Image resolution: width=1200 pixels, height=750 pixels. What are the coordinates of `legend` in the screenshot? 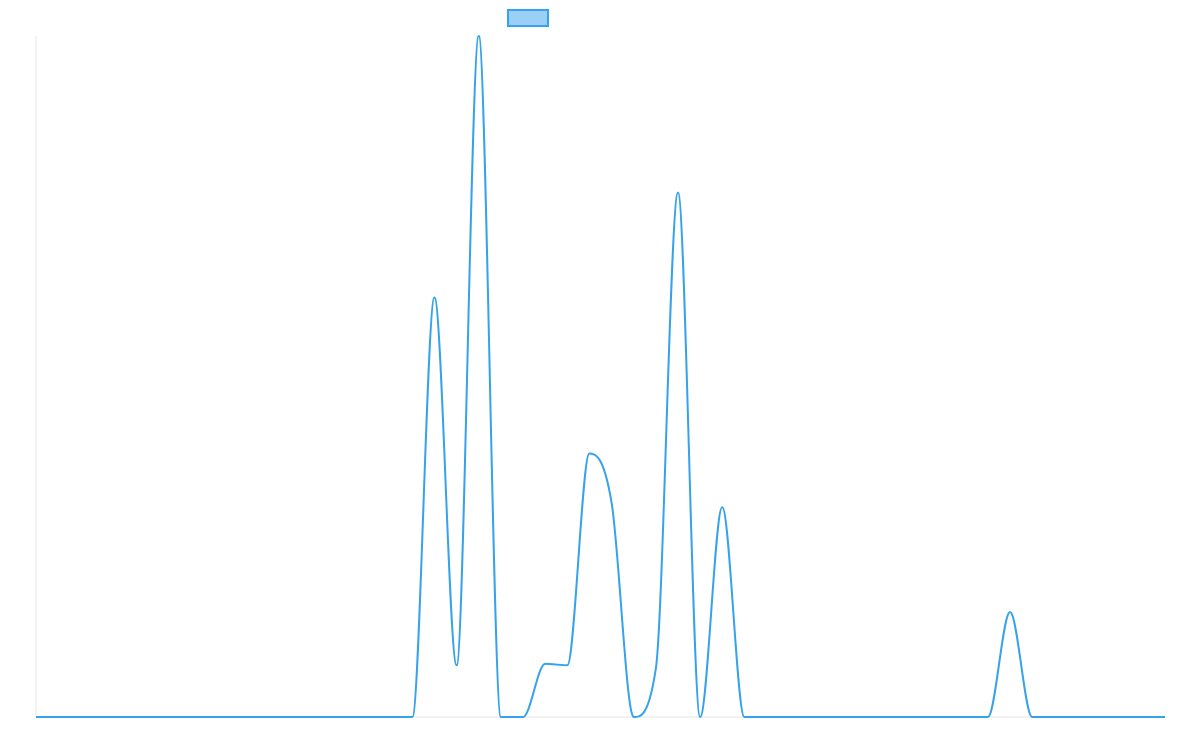 It's located at (528, 18).